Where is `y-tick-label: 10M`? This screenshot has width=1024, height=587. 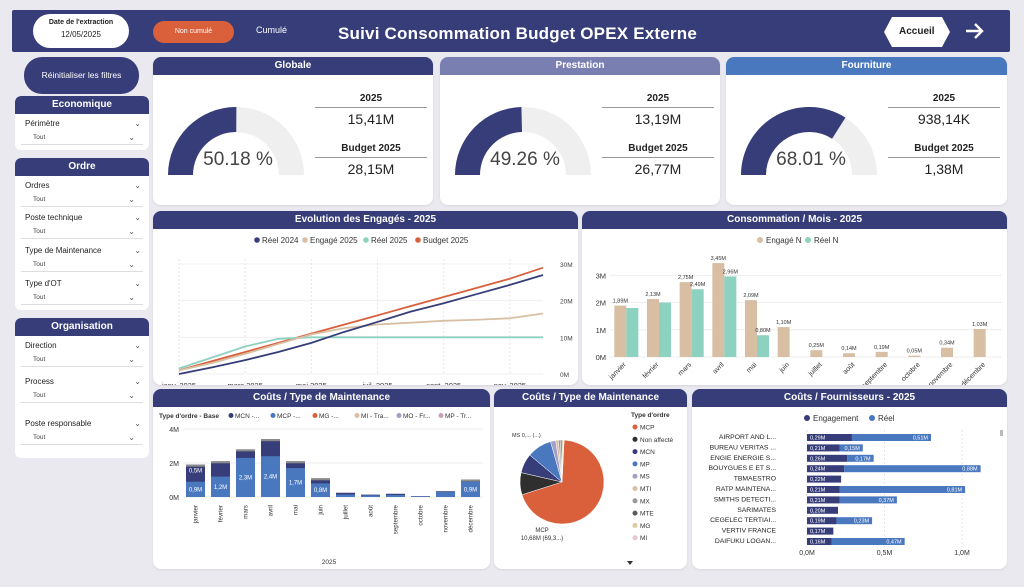
y-tick-label: 10M is located at coordinates (566, 338).